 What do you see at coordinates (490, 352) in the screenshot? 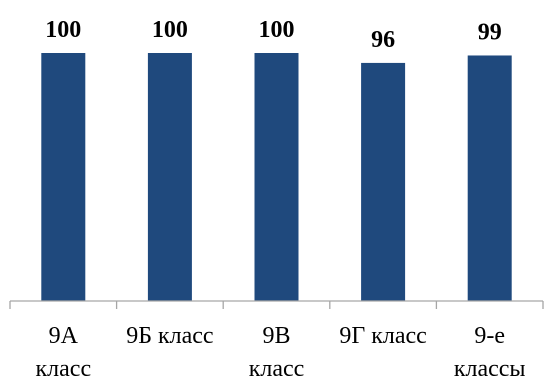
I see `x-tick-label-5: 9-е классы` at bounding box center [490, 352].